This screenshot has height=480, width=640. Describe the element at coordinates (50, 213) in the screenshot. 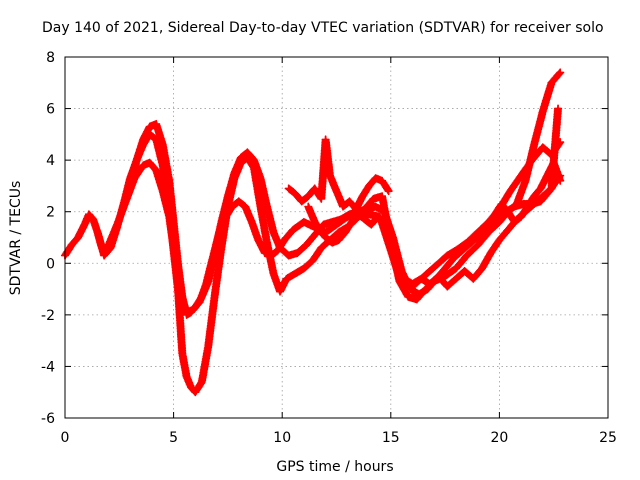

I see `y-tick-label: 2` at that location.